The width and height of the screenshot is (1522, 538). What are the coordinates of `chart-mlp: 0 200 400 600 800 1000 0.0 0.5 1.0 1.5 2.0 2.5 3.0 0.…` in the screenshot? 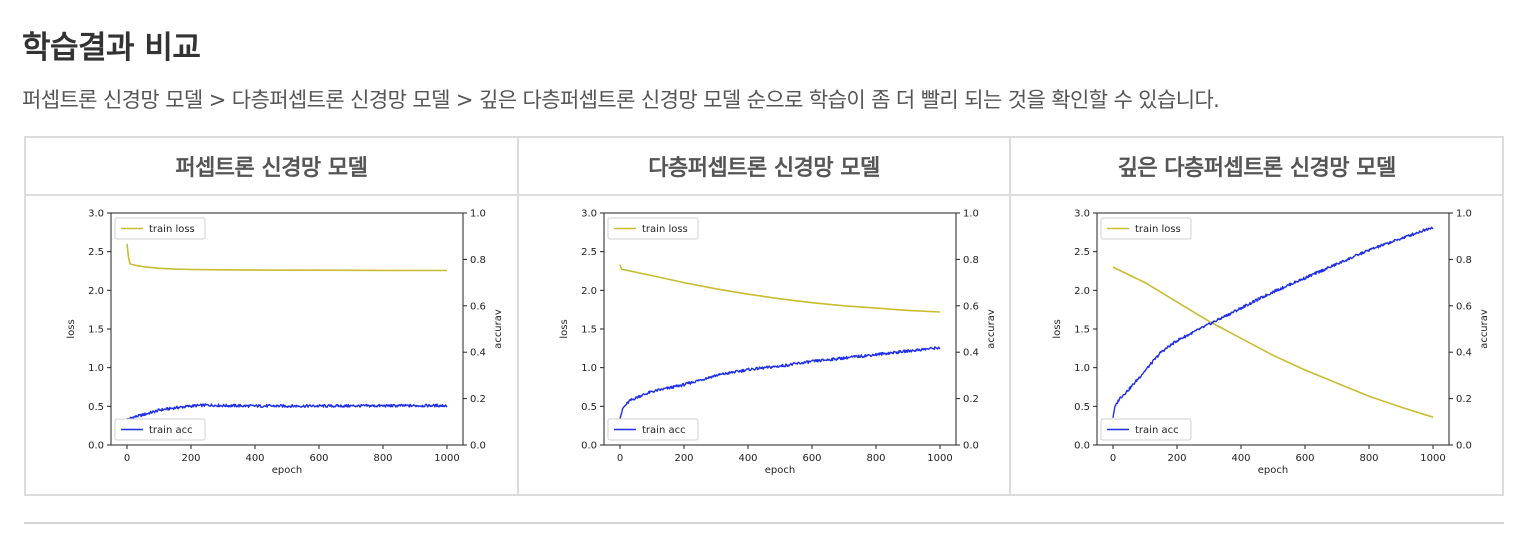 It's located at (776, 343).